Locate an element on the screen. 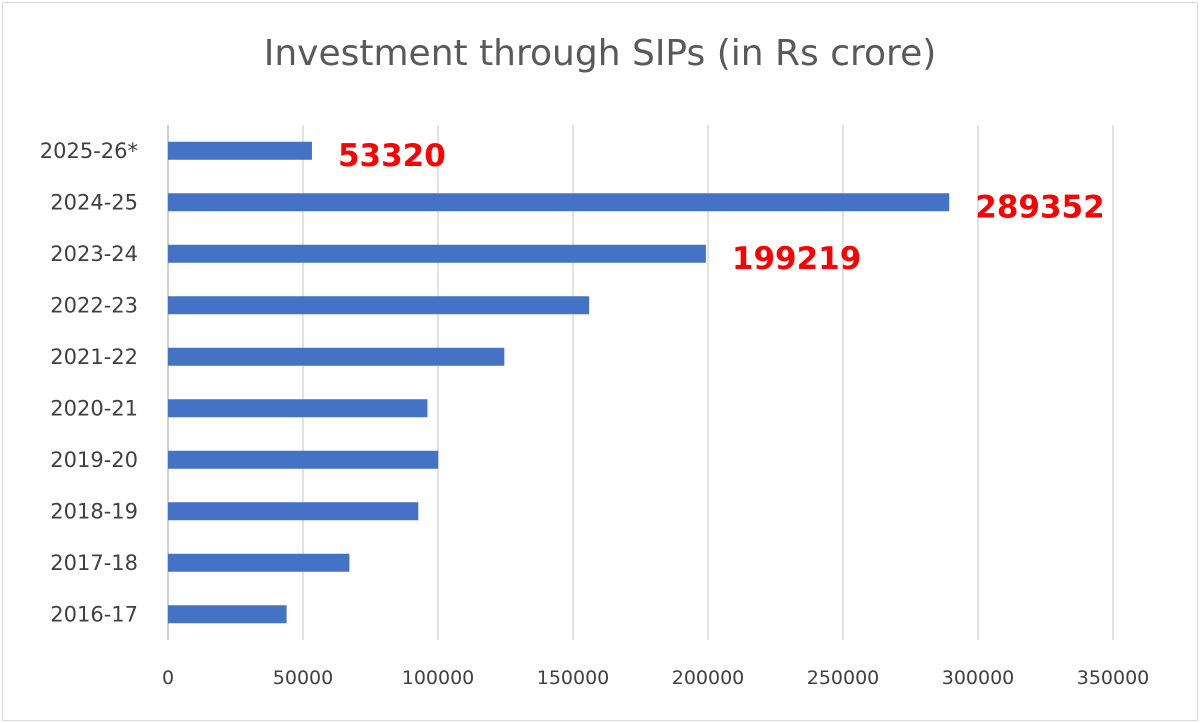 This screenshot has height=723, width=1200. y-category-label: 2016-17 is located at coordinates (94, 614).